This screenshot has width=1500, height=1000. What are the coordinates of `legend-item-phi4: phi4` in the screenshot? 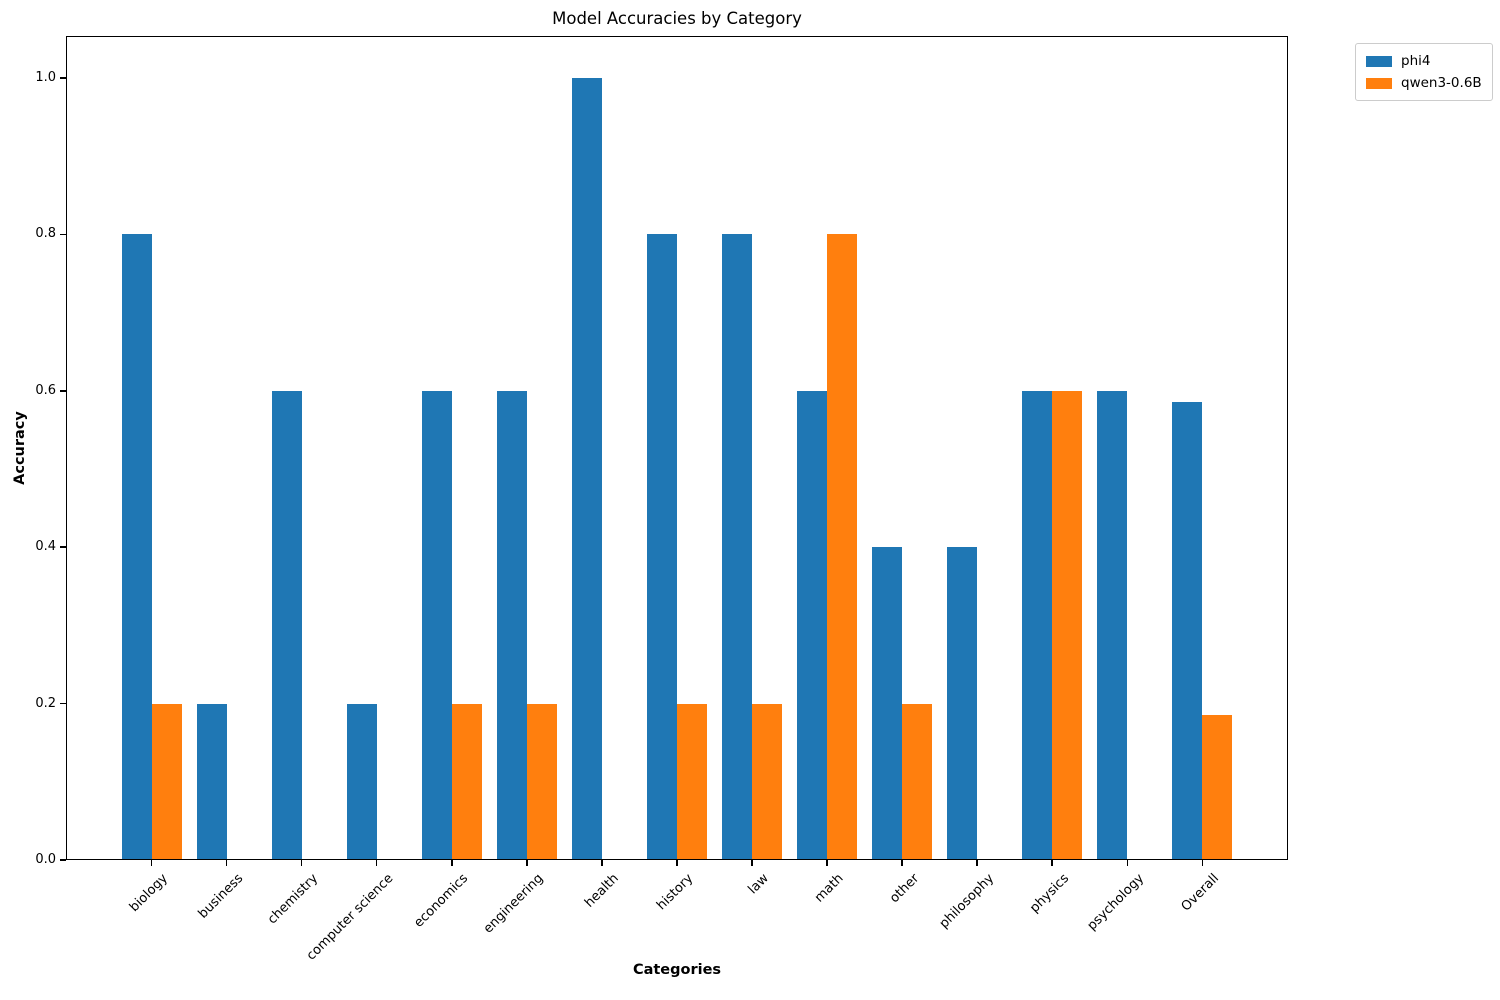 It's located at (1424, 61).